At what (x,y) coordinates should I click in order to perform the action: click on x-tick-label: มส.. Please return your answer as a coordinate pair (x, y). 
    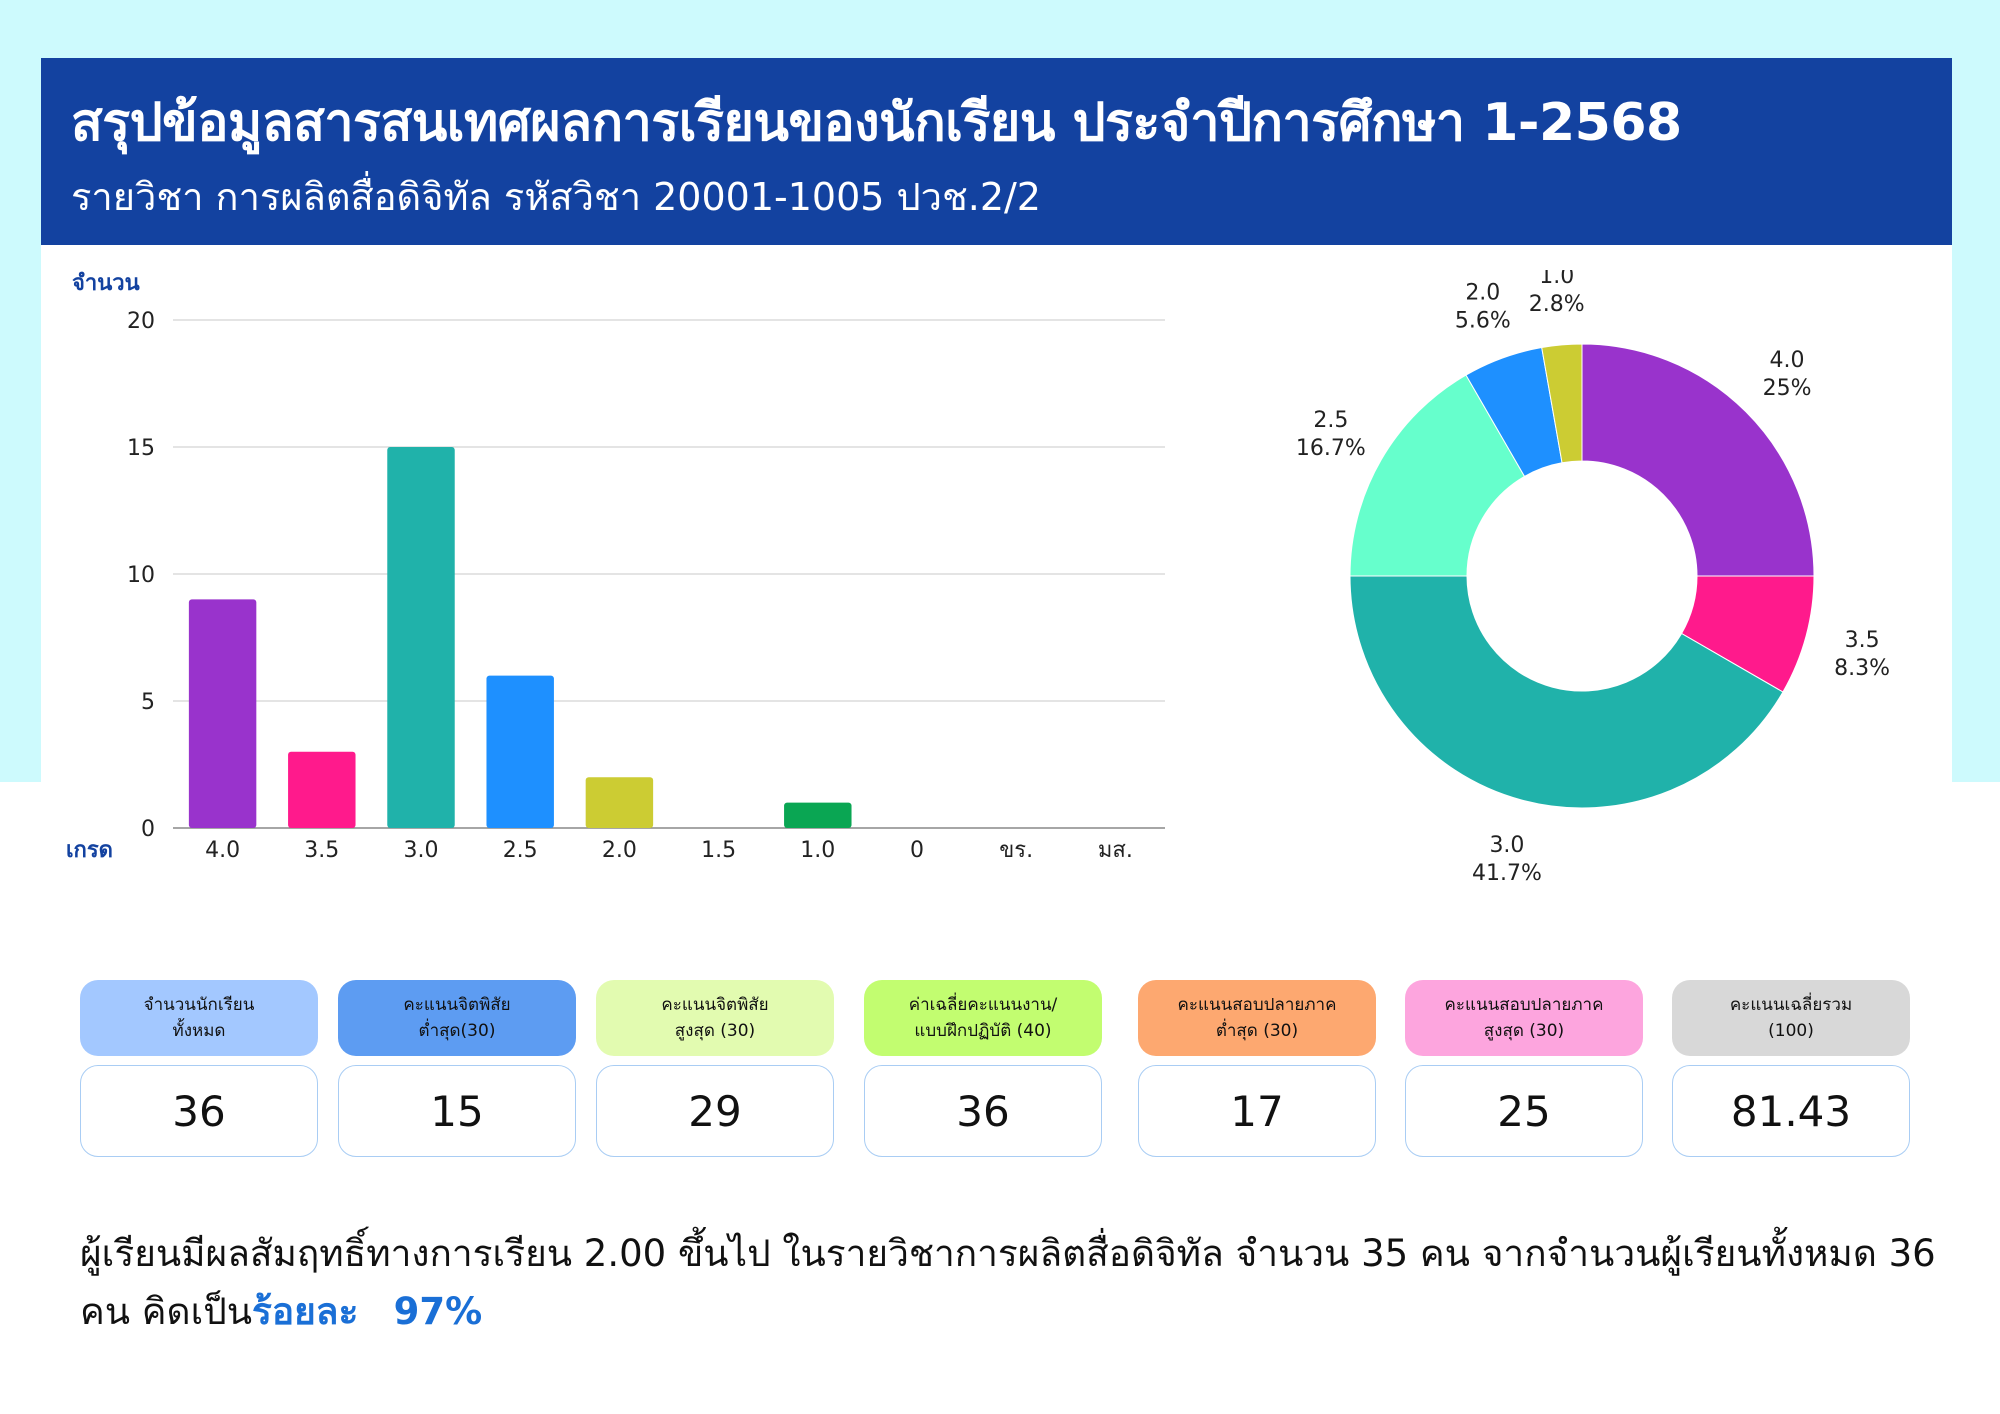
    Looking at the image, I should click on (1115, 850).